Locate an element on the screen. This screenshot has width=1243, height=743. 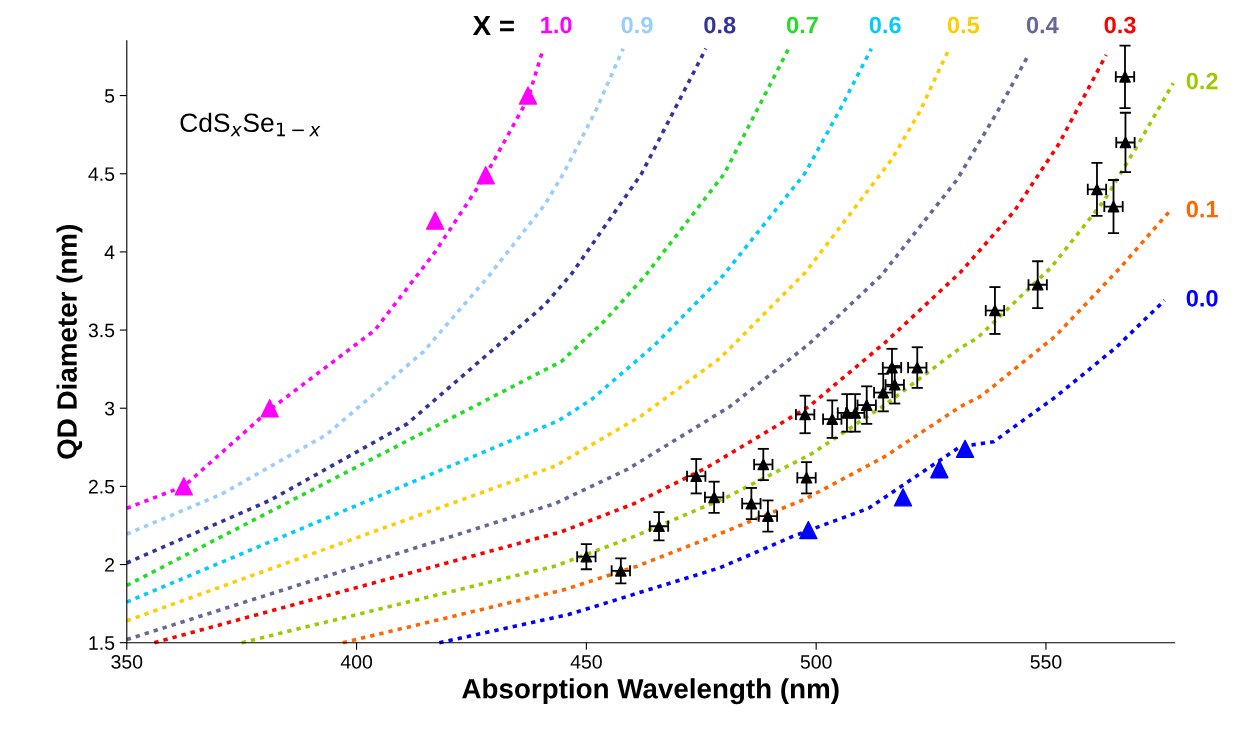
series-label: 0.8 is located at coordinates (720, 25).